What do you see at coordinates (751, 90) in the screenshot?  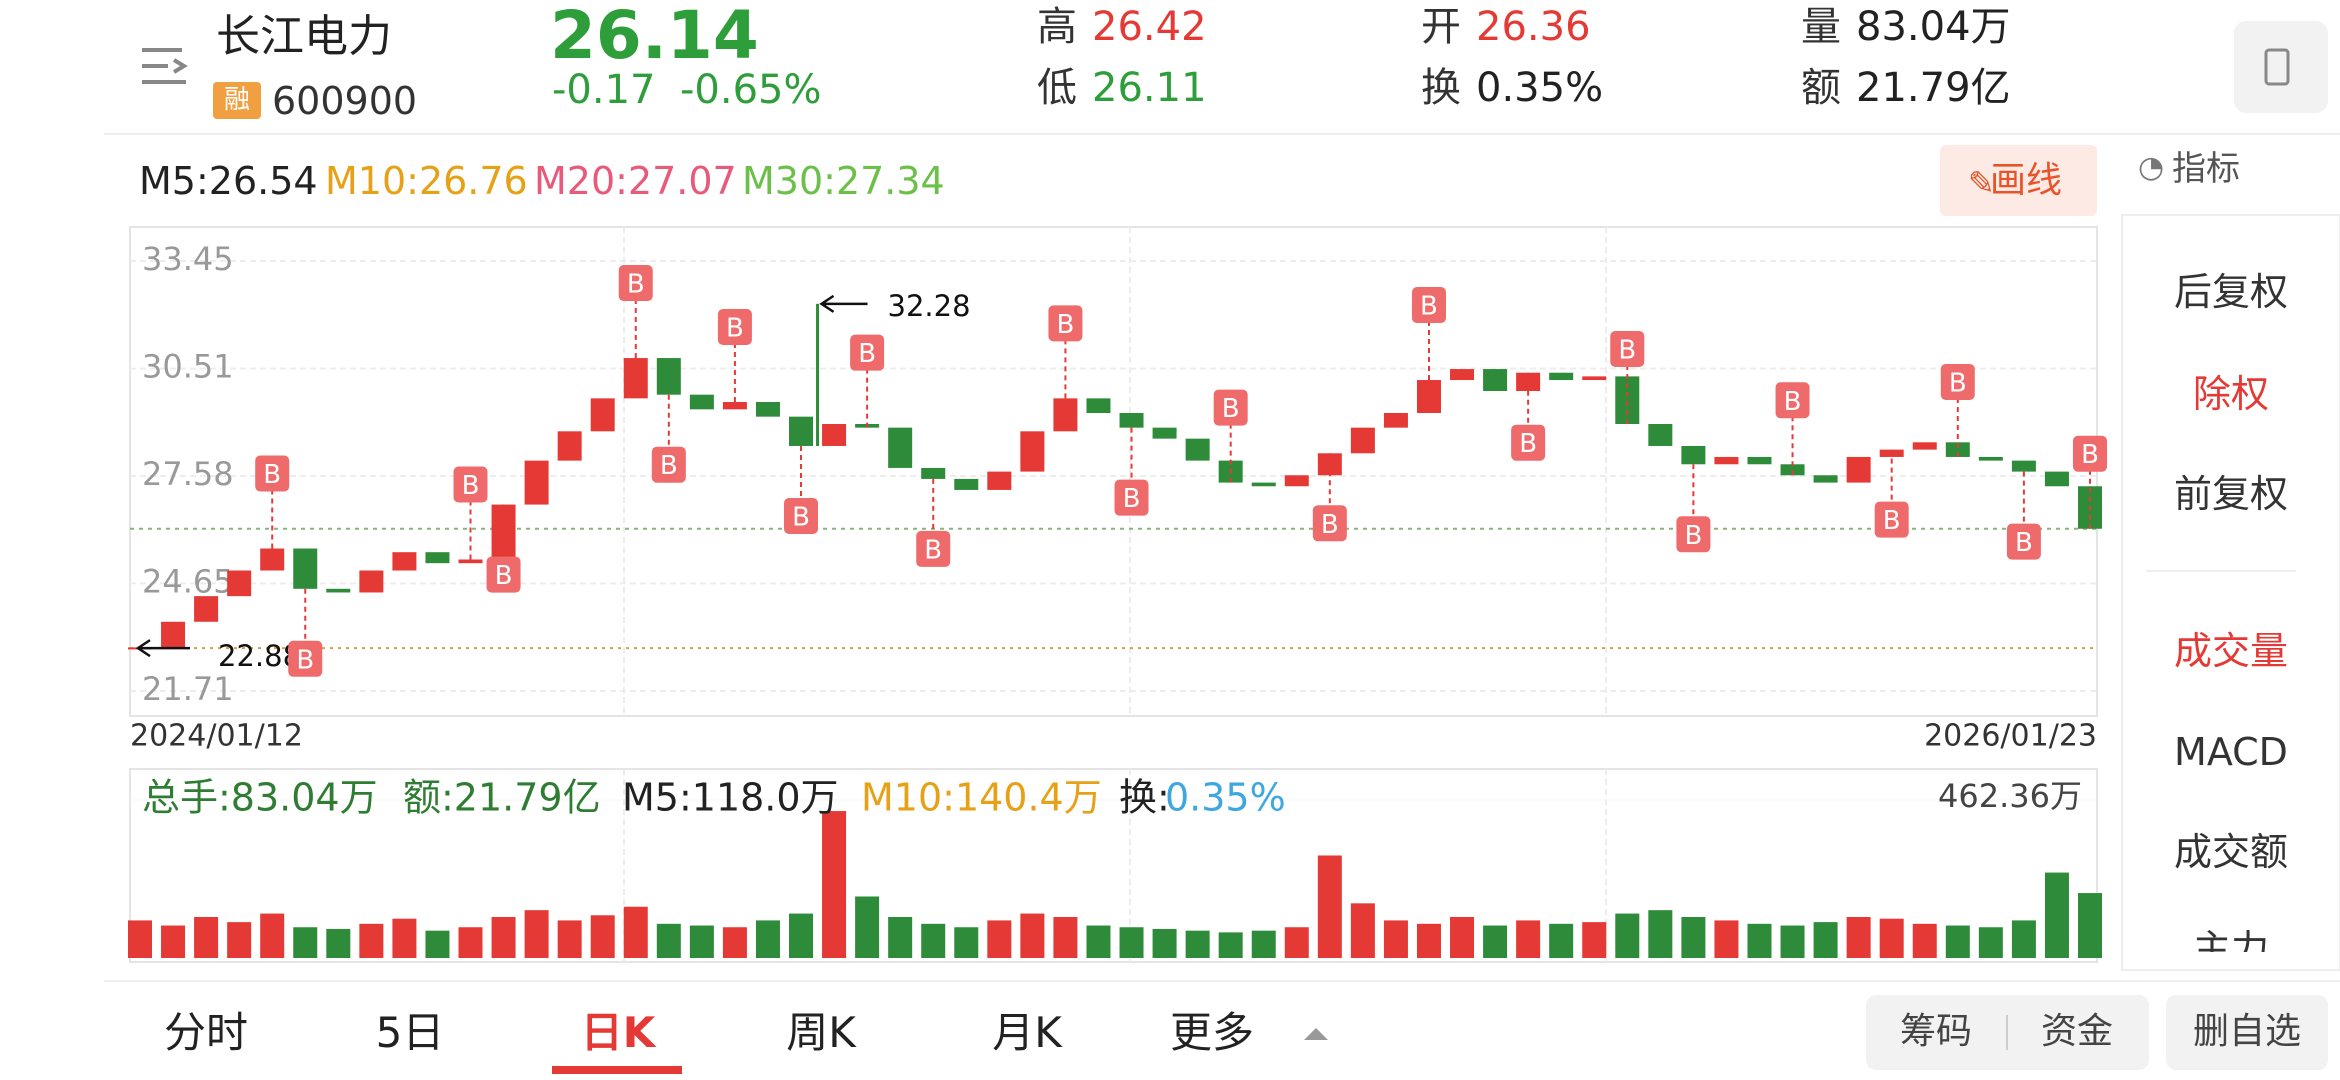 I see `change-pct: -0.65%` at bounding box center [751, 90].